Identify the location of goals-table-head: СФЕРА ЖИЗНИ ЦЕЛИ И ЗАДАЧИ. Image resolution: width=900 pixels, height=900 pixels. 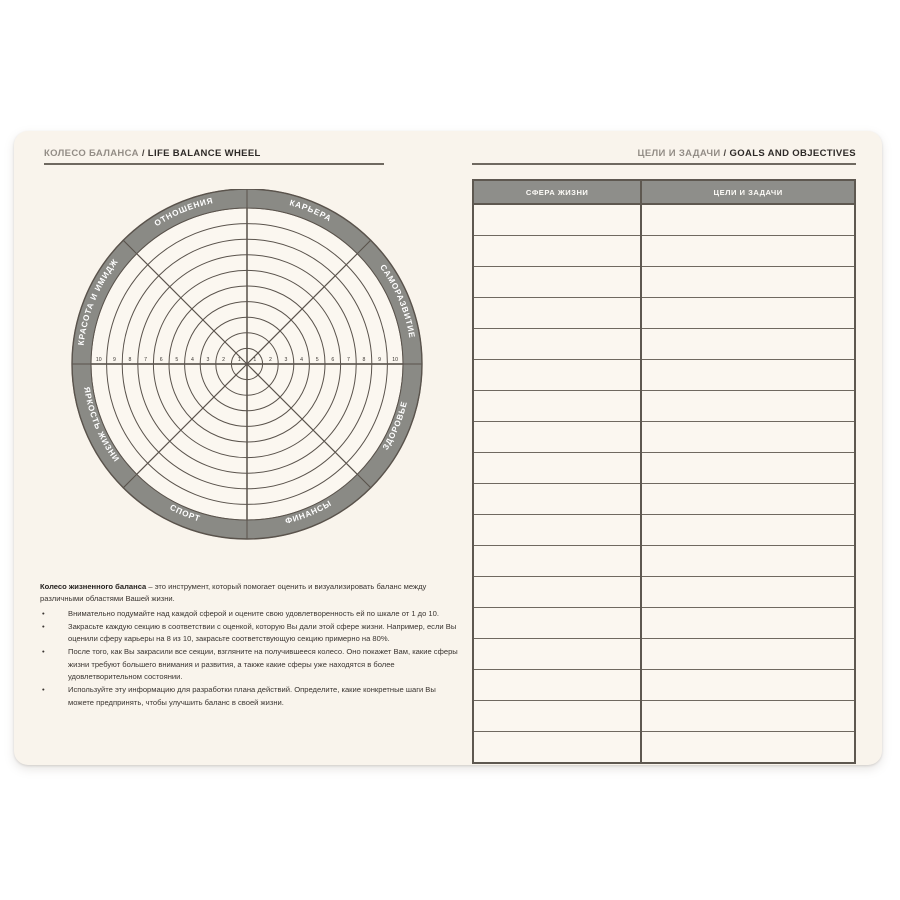
(664, 192).